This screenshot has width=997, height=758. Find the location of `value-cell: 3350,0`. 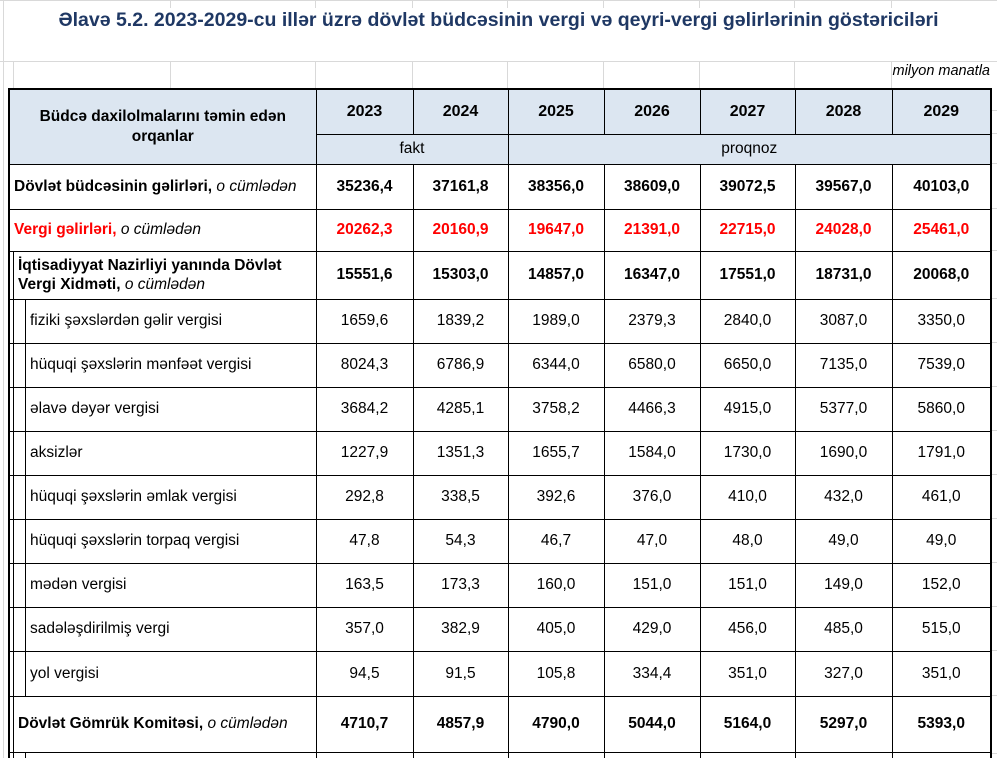

value-cell: 3350,0 is located at coordinates (941, 321).